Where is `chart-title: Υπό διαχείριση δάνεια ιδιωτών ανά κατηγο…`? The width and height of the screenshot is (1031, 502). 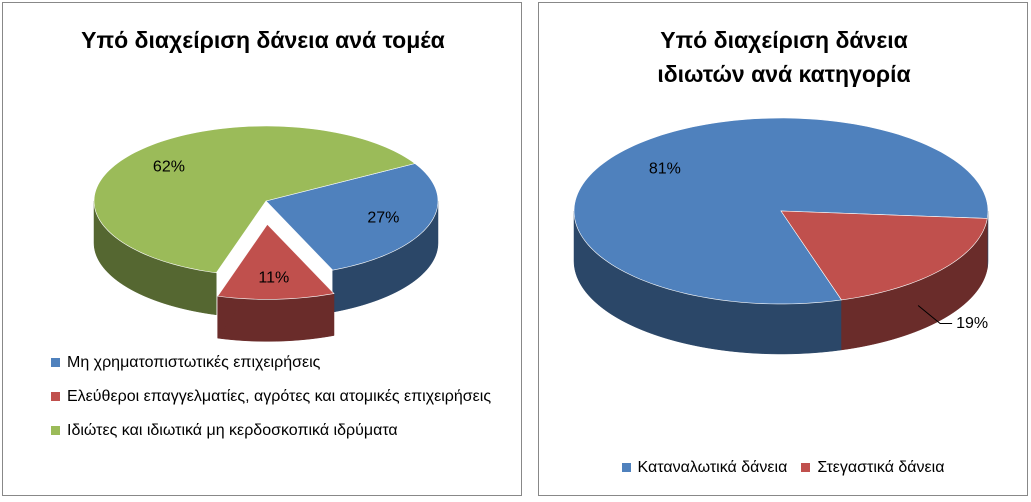 chart-title: Υπό διαχείριση δάνεια ιδιωτών ανά κατηγο… is located at coordinates (784, 57).